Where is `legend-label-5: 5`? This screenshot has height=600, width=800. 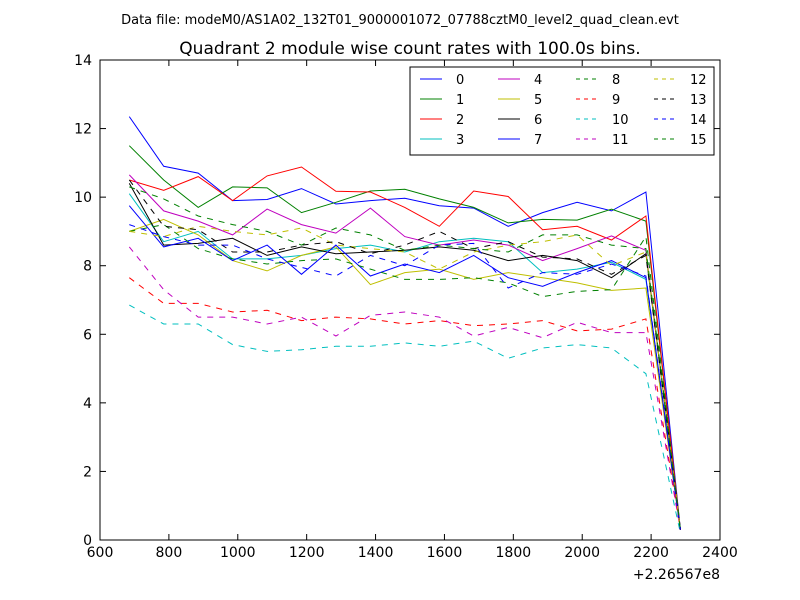 legend-label-5: 5 is located at coordinates (538, 100).